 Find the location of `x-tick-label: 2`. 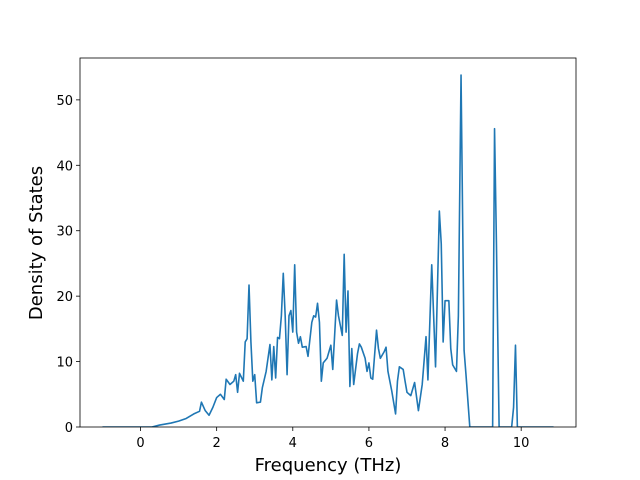

x-tick-label: 2 is located at coordinates (217, 443).